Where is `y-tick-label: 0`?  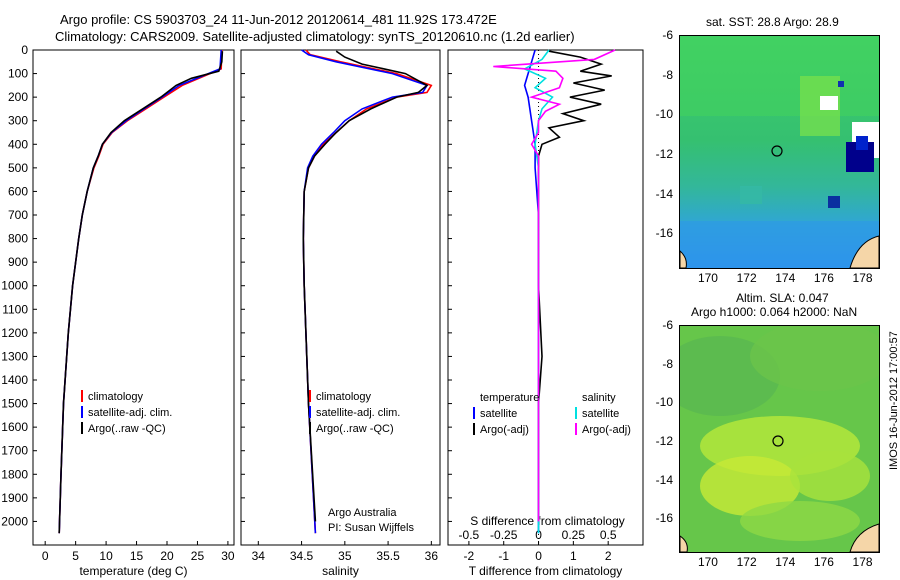
y-tick-label: 0 is located at coordinates (24, 50).